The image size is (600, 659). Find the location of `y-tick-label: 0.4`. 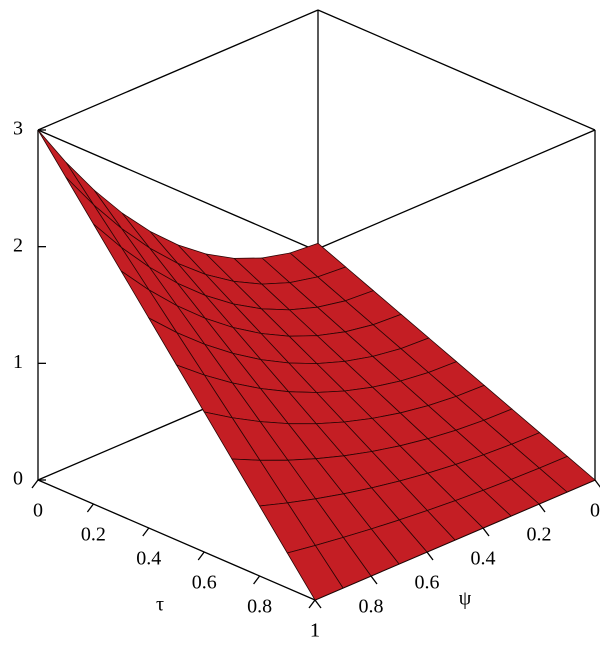

y-tick-label: 0.4 is located at coordinates (483, 559).